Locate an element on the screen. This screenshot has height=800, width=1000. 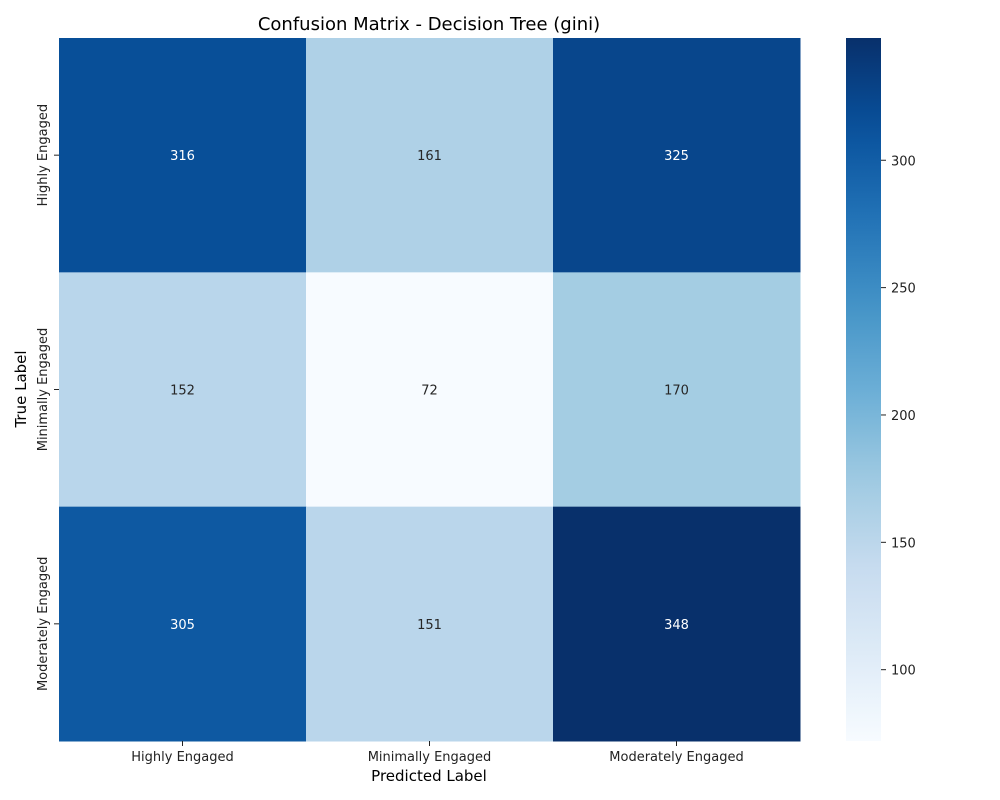
colorbar-ticks: 100 150 200 250 300 is located at coordinates (898, 416).